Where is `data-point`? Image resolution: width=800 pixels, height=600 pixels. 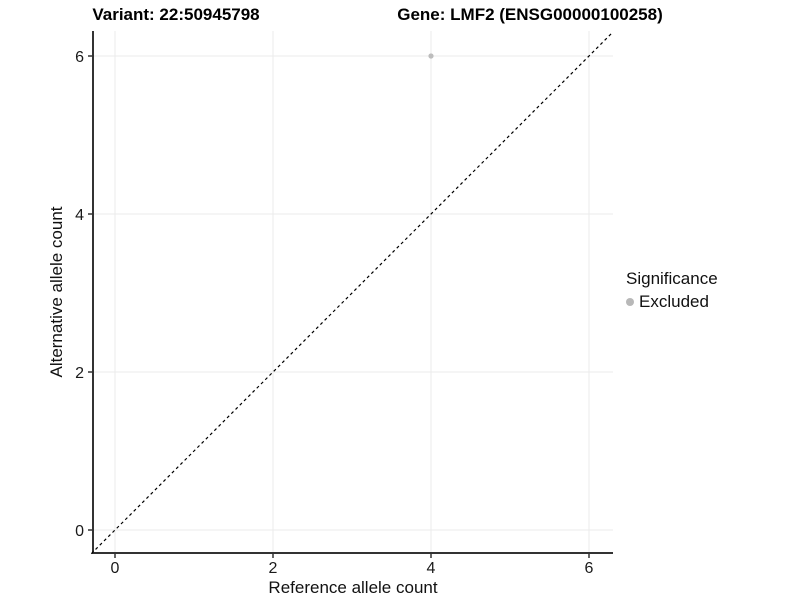
data-point is located at coordinates (431, 56).